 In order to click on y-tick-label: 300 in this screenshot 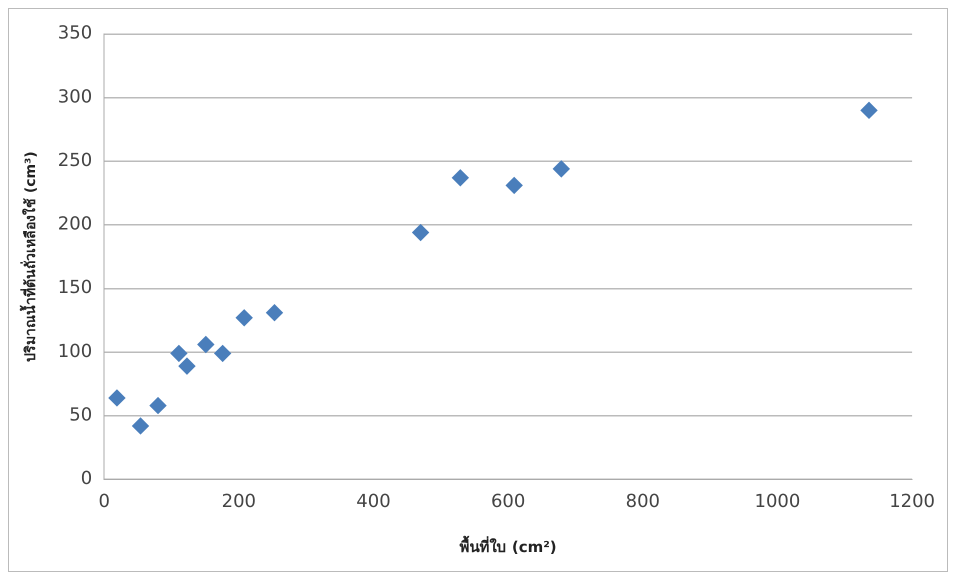, I will do `click(75, 97)`.